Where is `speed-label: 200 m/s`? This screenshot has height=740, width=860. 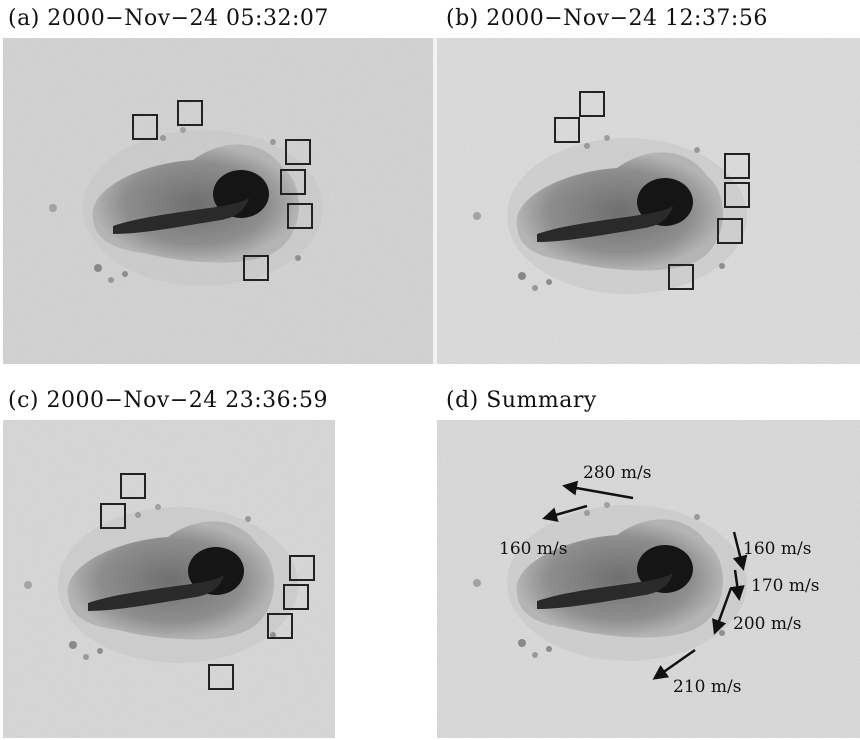 speed-label: 200 m/s is located at coordinates (767, 624).